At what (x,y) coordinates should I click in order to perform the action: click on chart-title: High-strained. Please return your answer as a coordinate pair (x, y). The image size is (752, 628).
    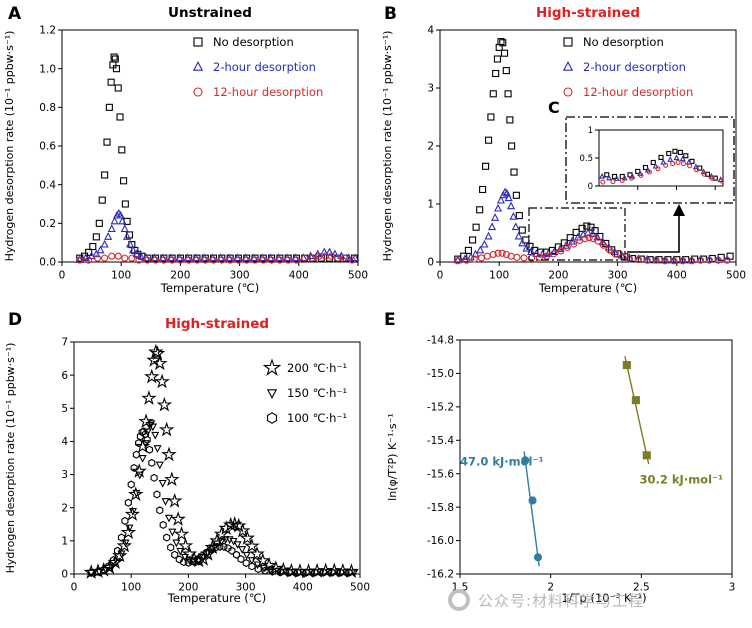
    Looking at the image, I should click on (217, 324).